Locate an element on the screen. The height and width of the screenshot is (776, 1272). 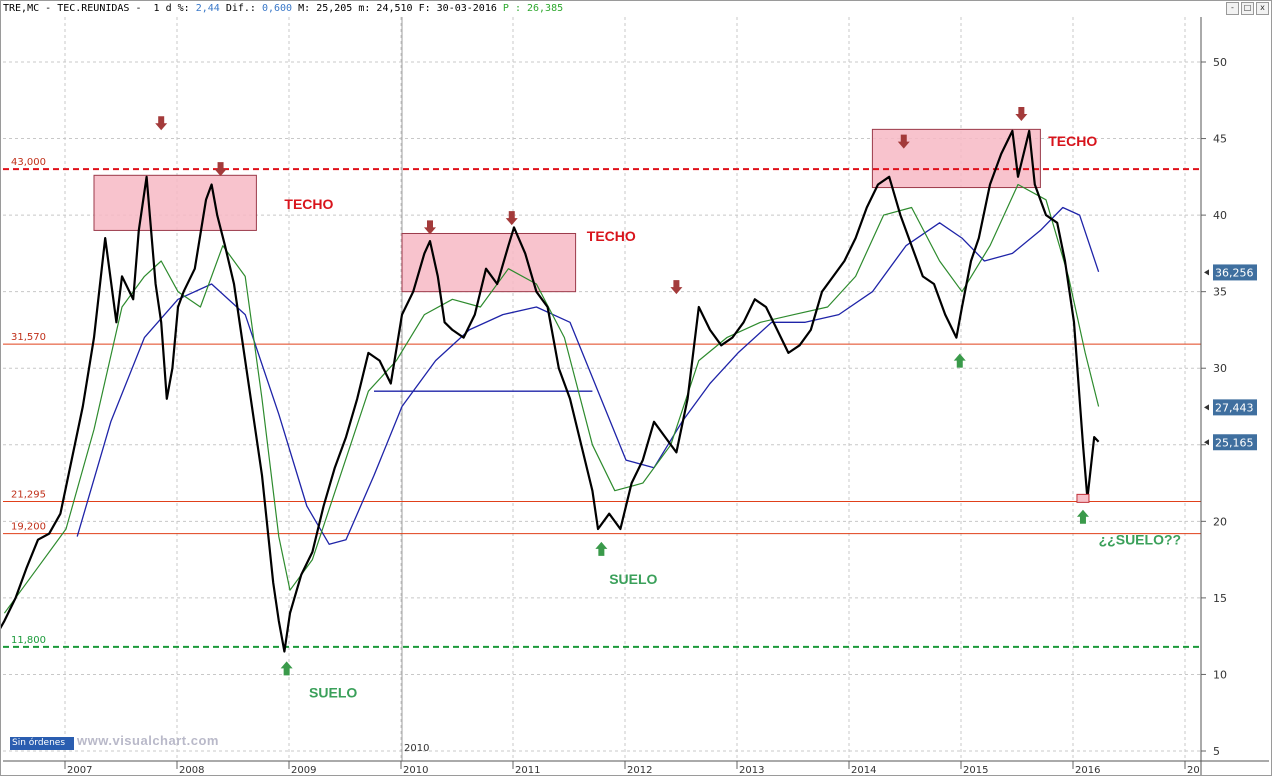
y-tick-label: 30 is located at coordinates (1220, 368).